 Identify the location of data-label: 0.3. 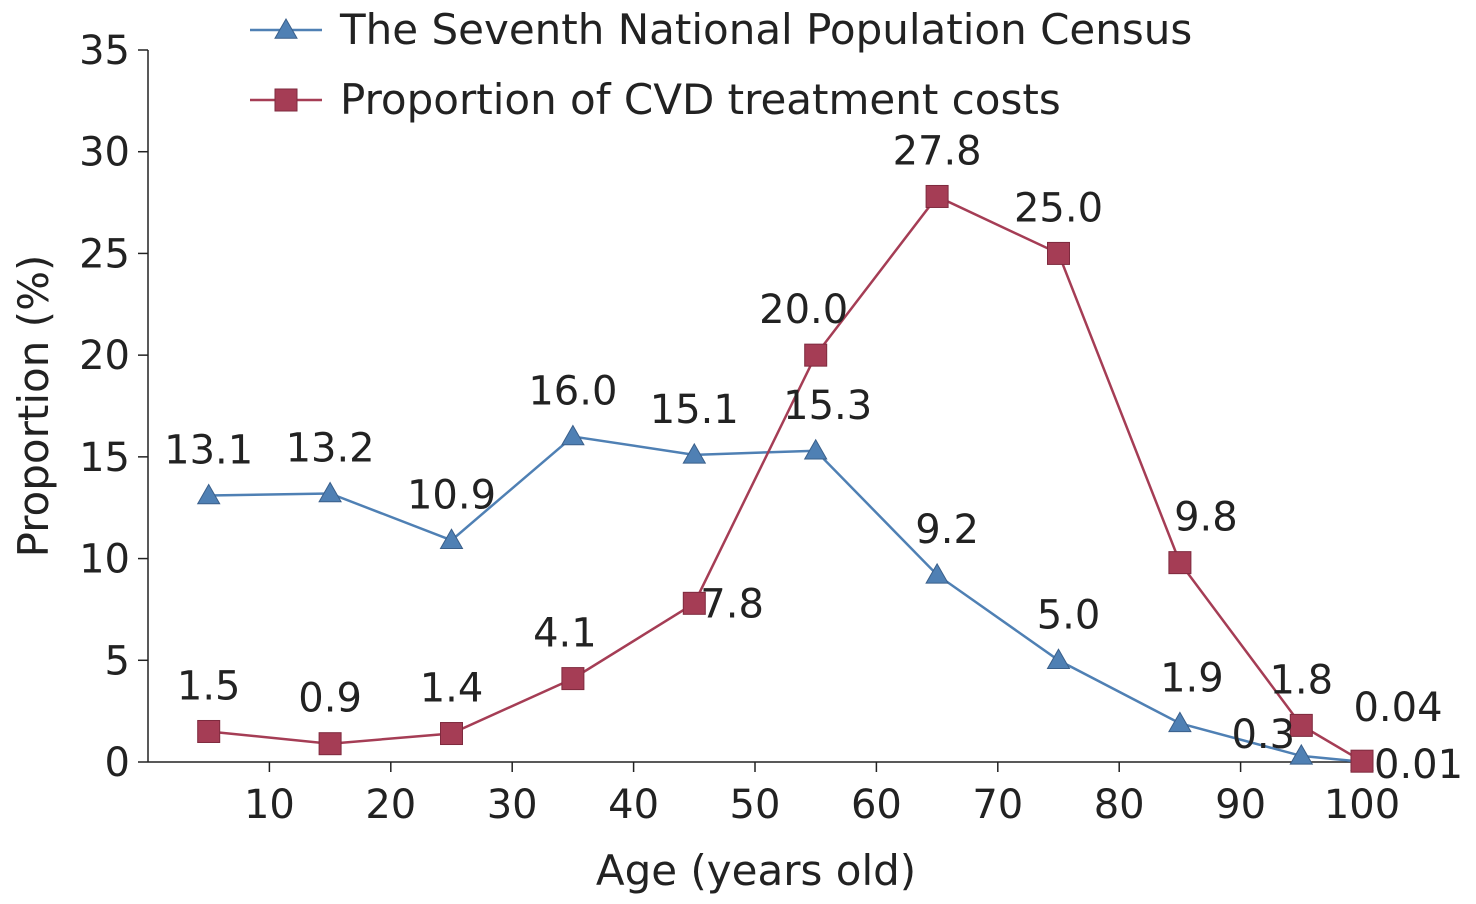
(1263, 735).